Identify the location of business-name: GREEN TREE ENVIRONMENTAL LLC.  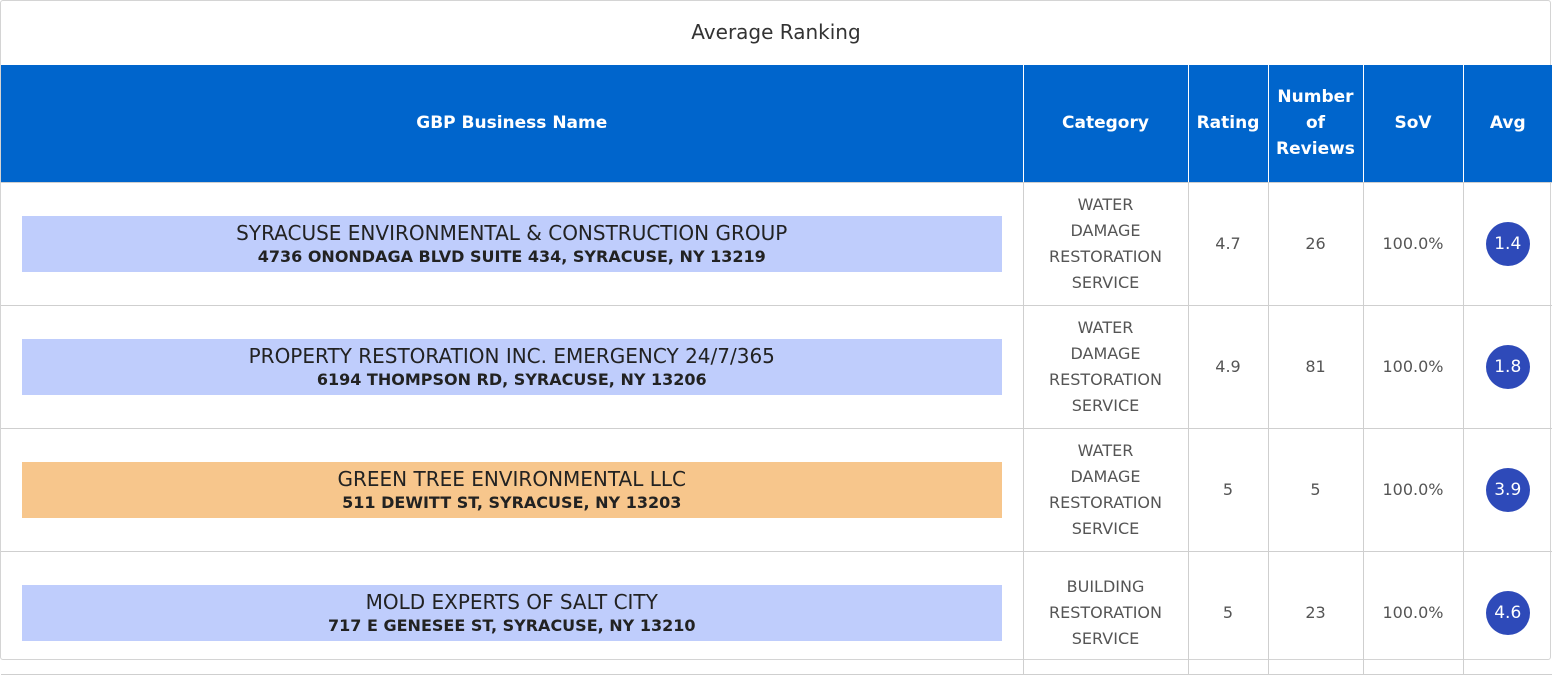
(511, 478).